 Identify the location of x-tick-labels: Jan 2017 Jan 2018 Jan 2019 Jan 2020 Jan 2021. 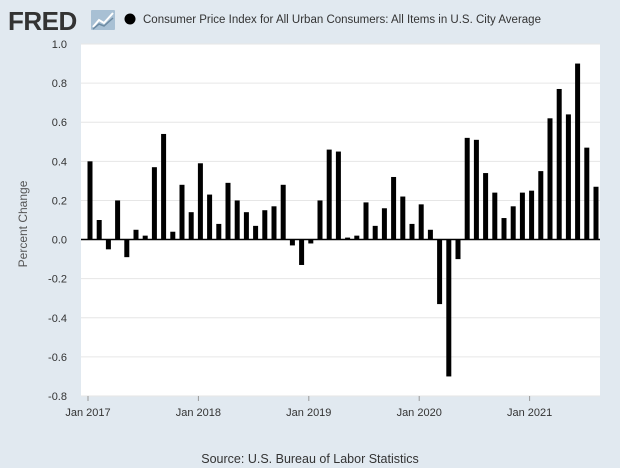
(308, 407).